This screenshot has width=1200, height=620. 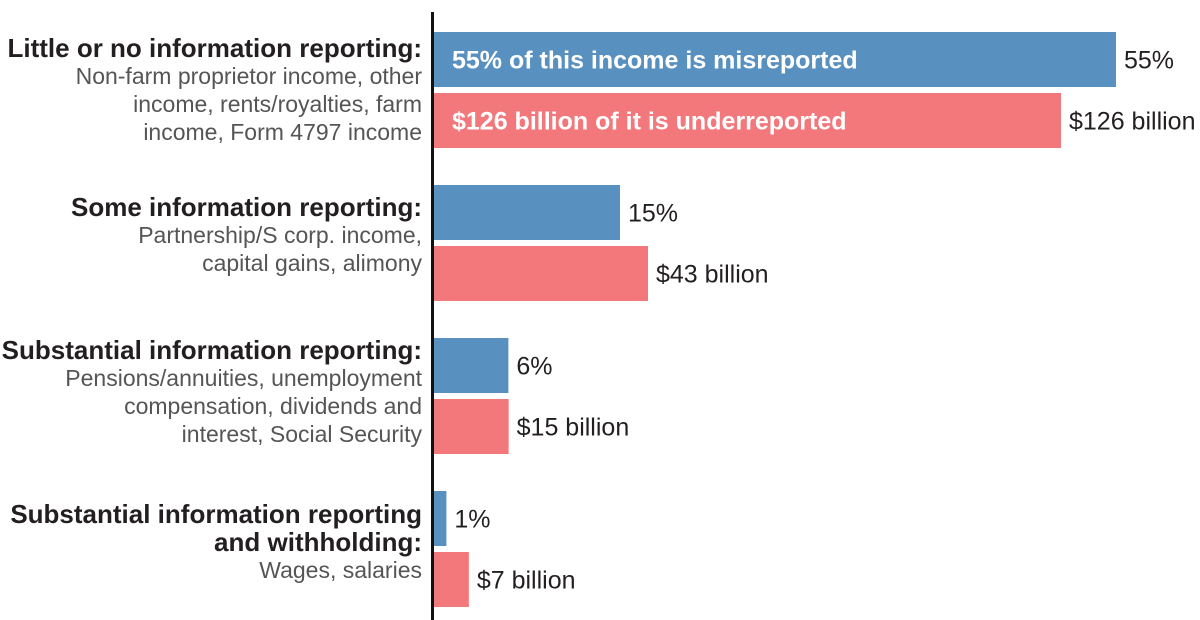 What do you see at coordinates (248, 76) in the screenshot?
I see `category-description: Non-farm proprietor income, other` at bounding box center [248, 76].